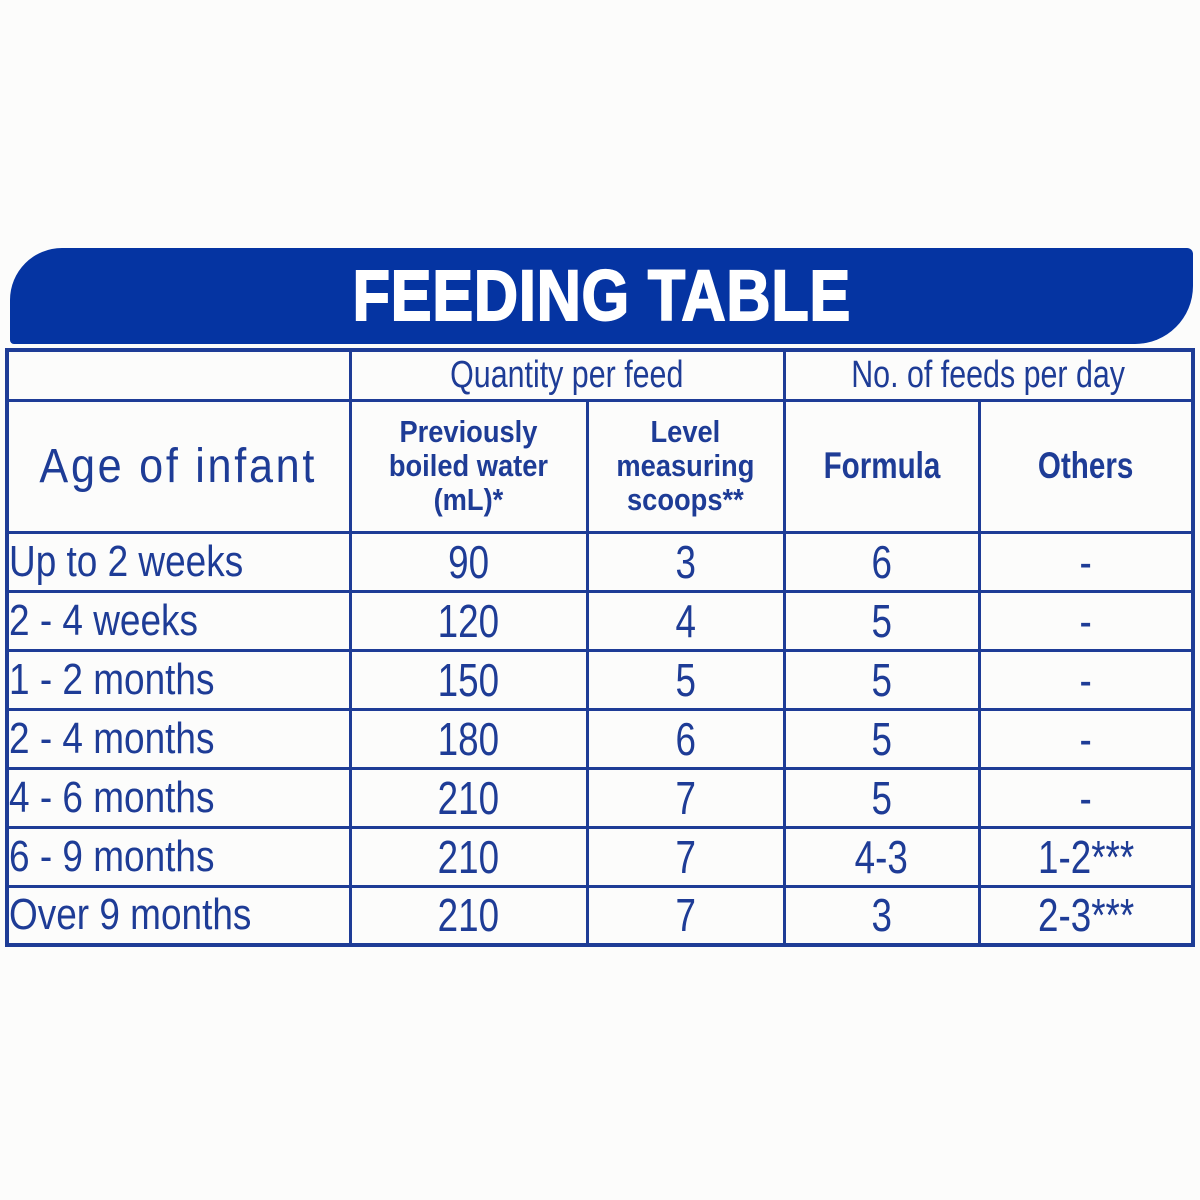  What do you see at coordinates (112, 856) in the screenshot?
I see `age-value: 6 - 9 months` at bounding box center [112, 856].